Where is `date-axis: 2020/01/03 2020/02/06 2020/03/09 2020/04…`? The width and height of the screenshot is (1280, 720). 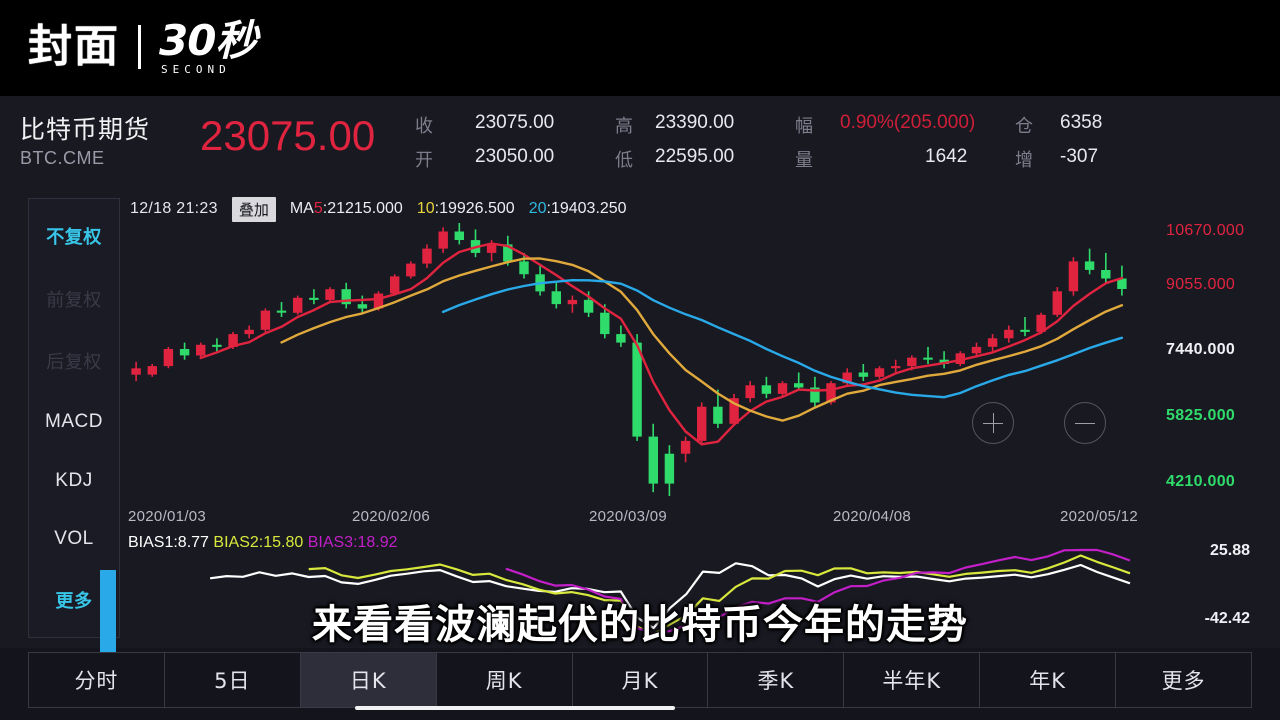 date-axis: 2020/01/03 2020/02/06 2020/03/09 2020/04… is located at coordinates (635, 518).